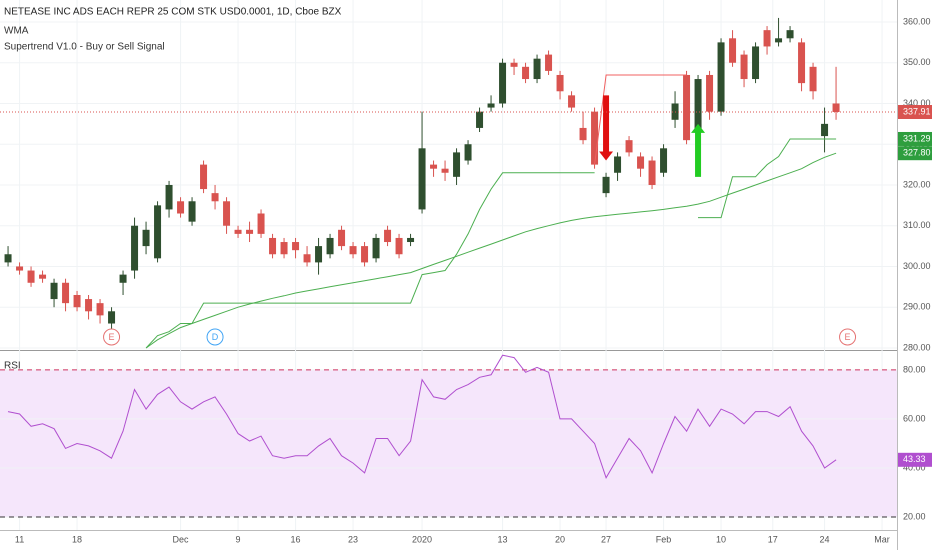 The image size is (932, 550). What do you see at coordinates (914, 467) in the screenshot?
I see `y-tick-label: 40.00` at bounding box center [914, 467].